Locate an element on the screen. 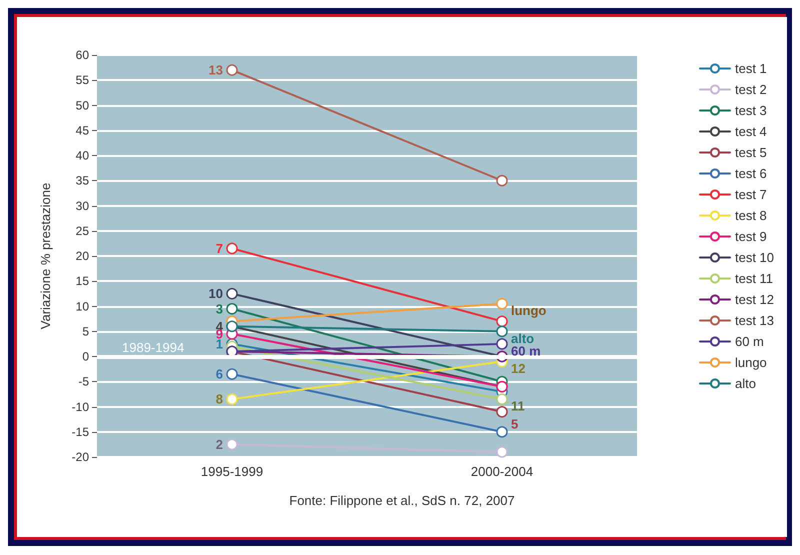 This screenshot has width=800, height=555. y-tick-label: 20 is located at coordinates (83, 256).